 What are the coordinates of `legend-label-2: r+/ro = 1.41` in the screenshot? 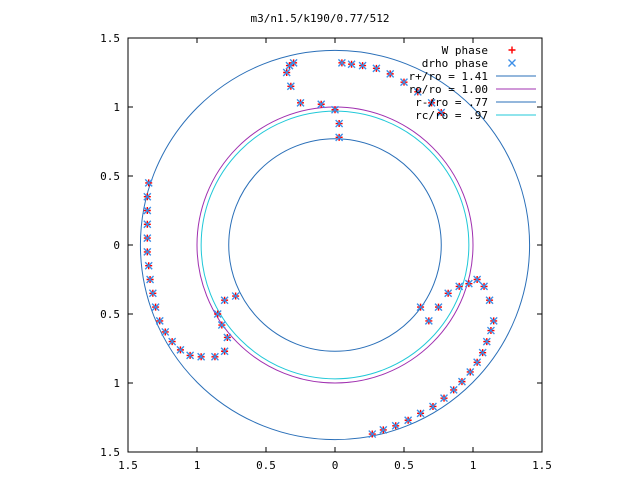 It's located at (448, 76).